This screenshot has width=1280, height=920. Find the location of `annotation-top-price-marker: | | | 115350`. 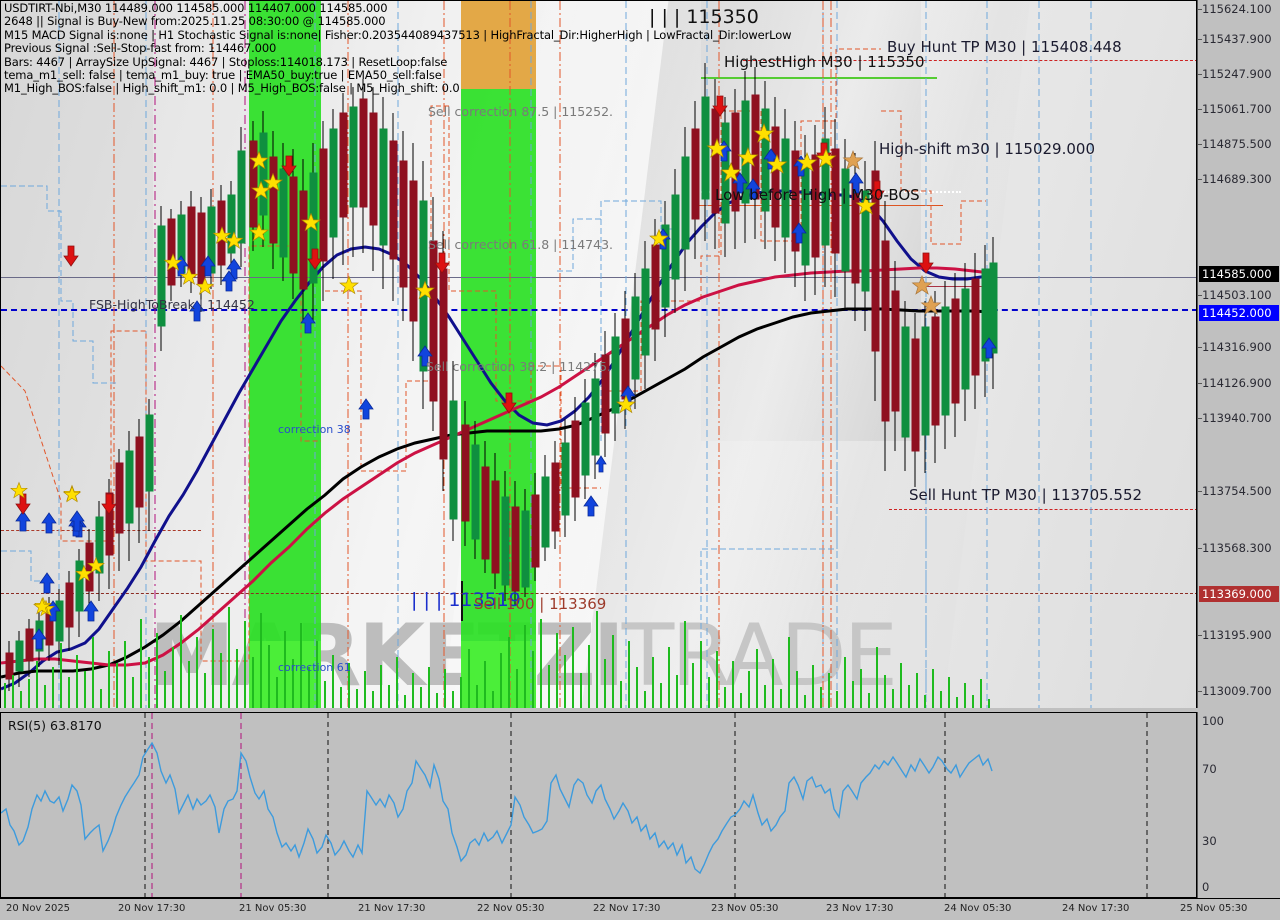

annotation-top-price-marker: | | | 115350 is located at coordinates (704, 17).